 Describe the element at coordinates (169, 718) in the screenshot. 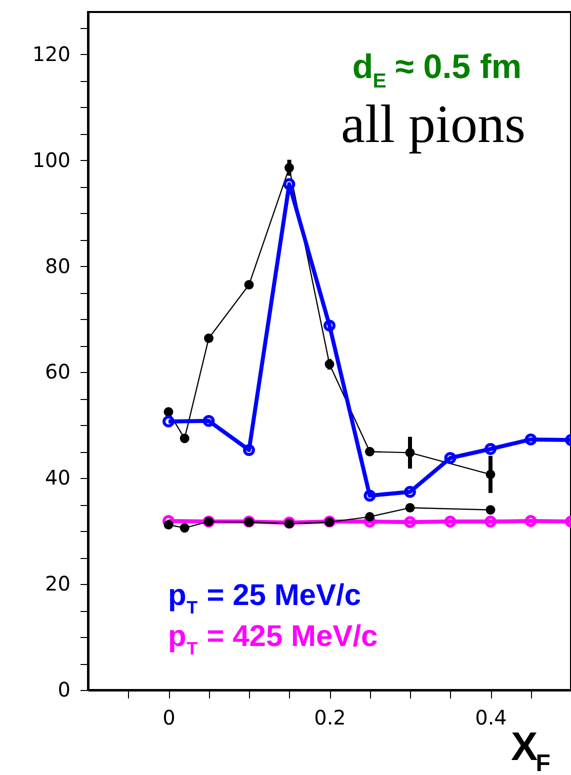

I see `x-tick-label: 0` at that location.